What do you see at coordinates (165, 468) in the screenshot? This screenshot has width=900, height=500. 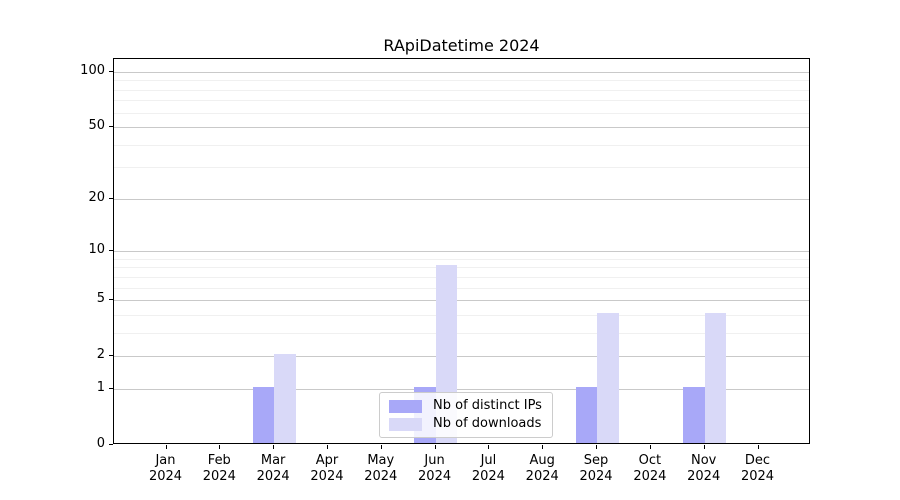 I see `x-tick-label-jan: Jan 2024` at bounding box center [165, 468].